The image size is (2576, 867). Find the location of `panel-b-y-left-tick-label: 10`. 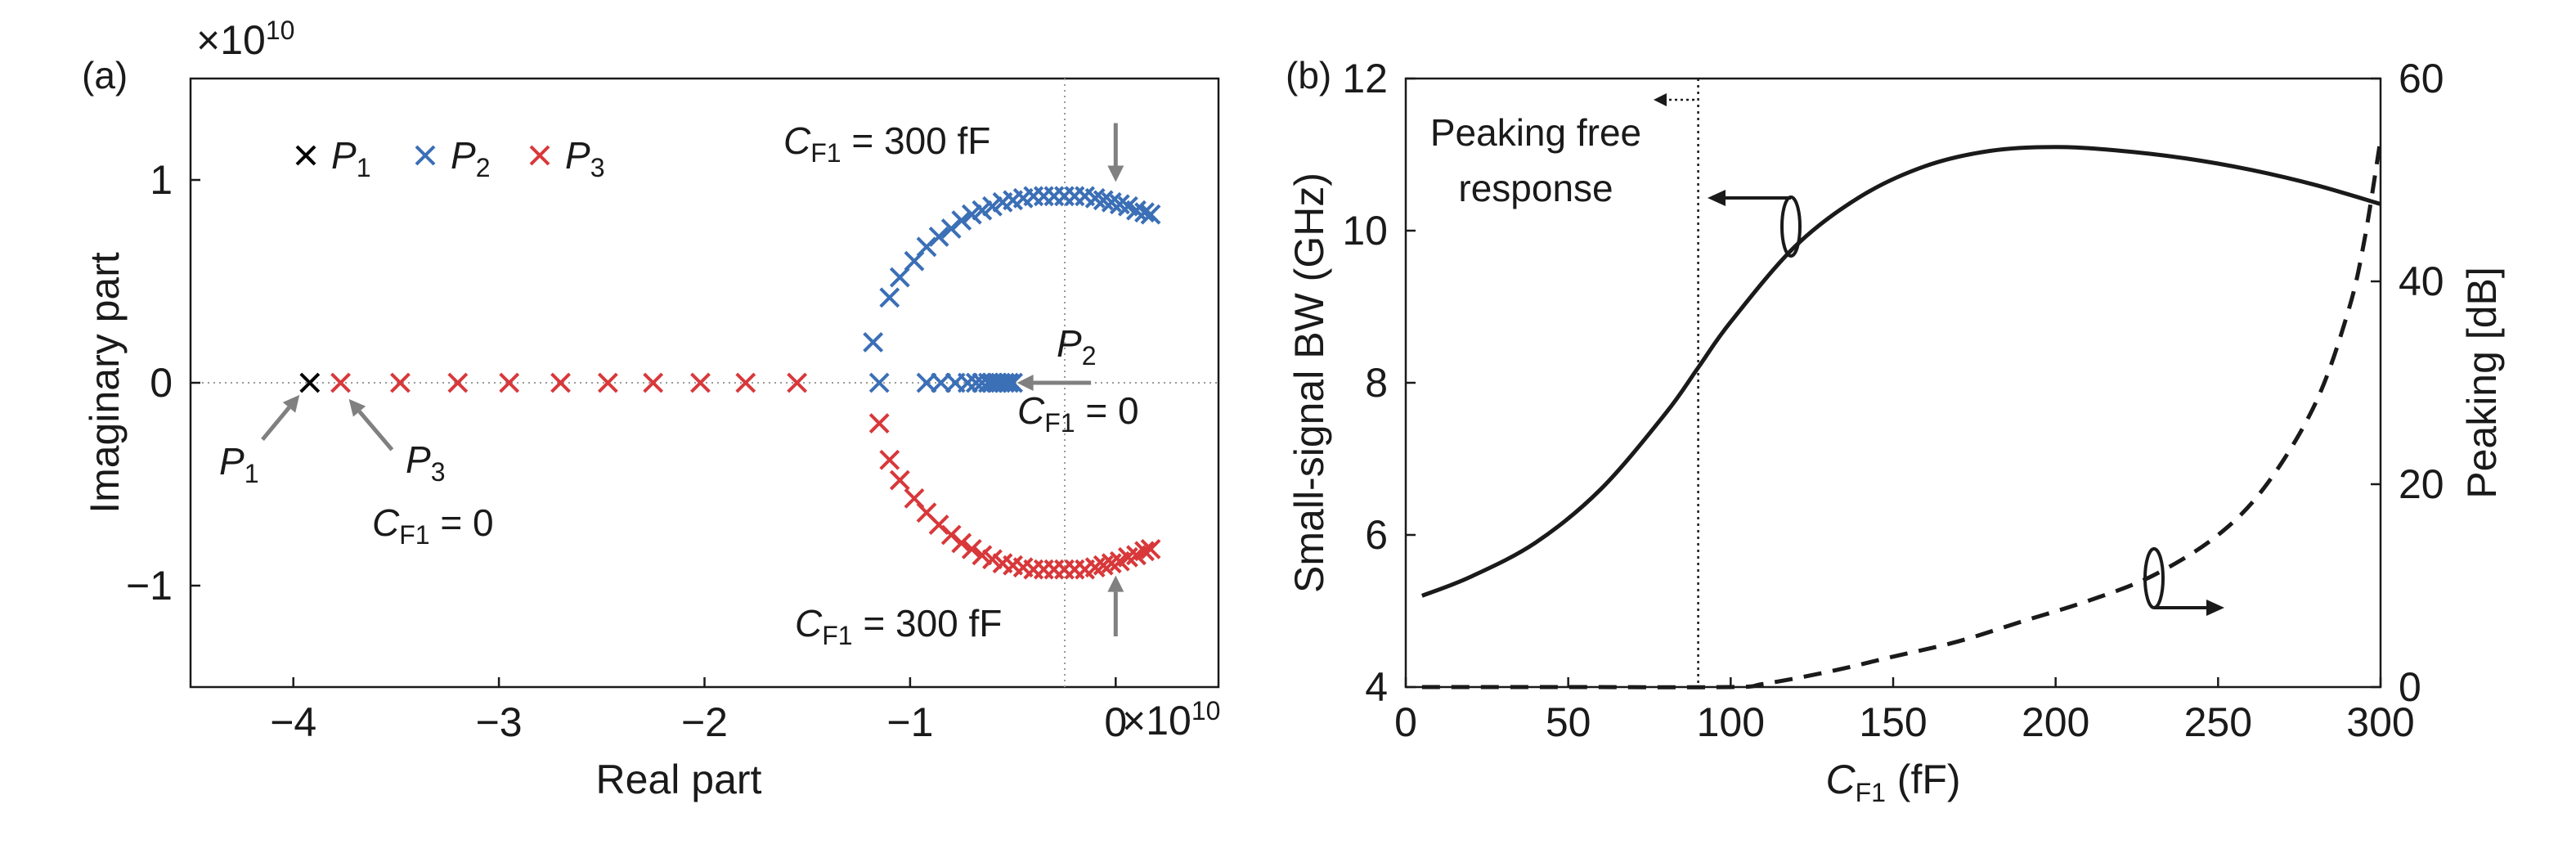

panel-b-y-left-tick-label: 10 is located at coordinates (1365, 231).